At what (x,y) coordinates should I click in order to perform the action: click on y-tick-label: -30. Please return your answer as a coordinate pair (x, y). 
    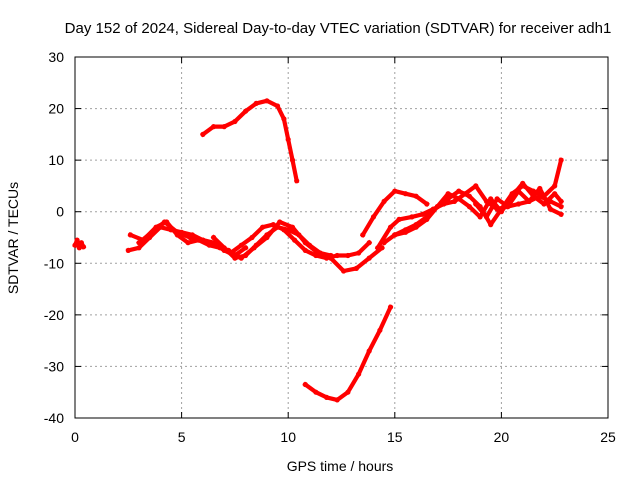
    Looking at the image, I should click on (54, 366).